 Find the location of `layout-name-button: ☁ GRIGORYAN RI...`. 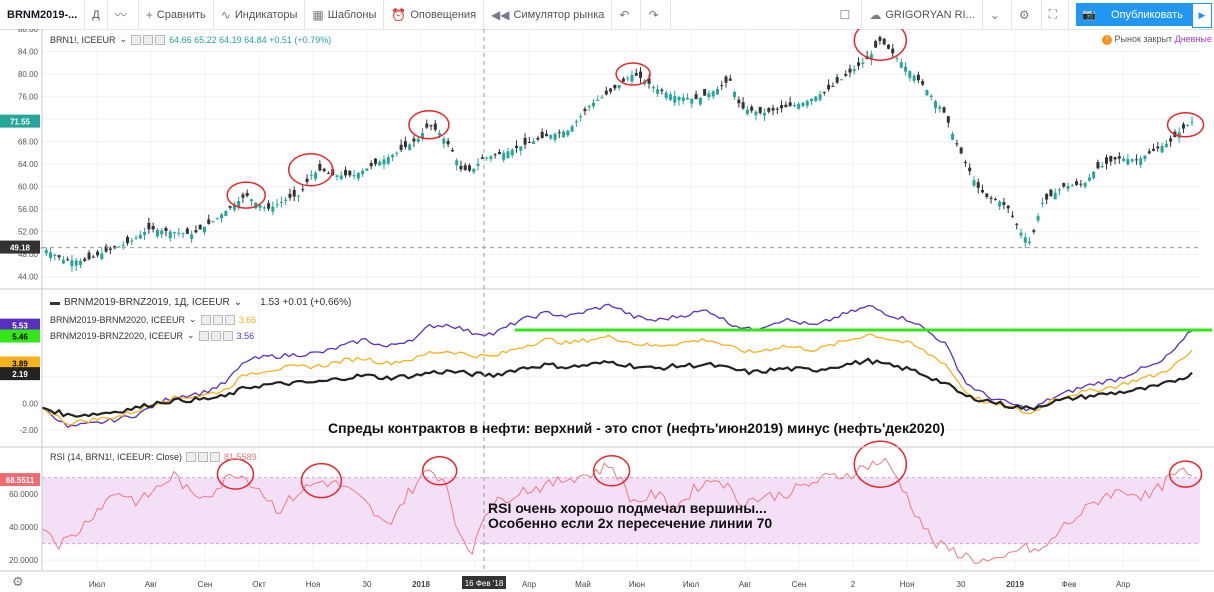

layout-name-button: ☁ GRIGORYAN RI... is located at coordinates (922, 14).